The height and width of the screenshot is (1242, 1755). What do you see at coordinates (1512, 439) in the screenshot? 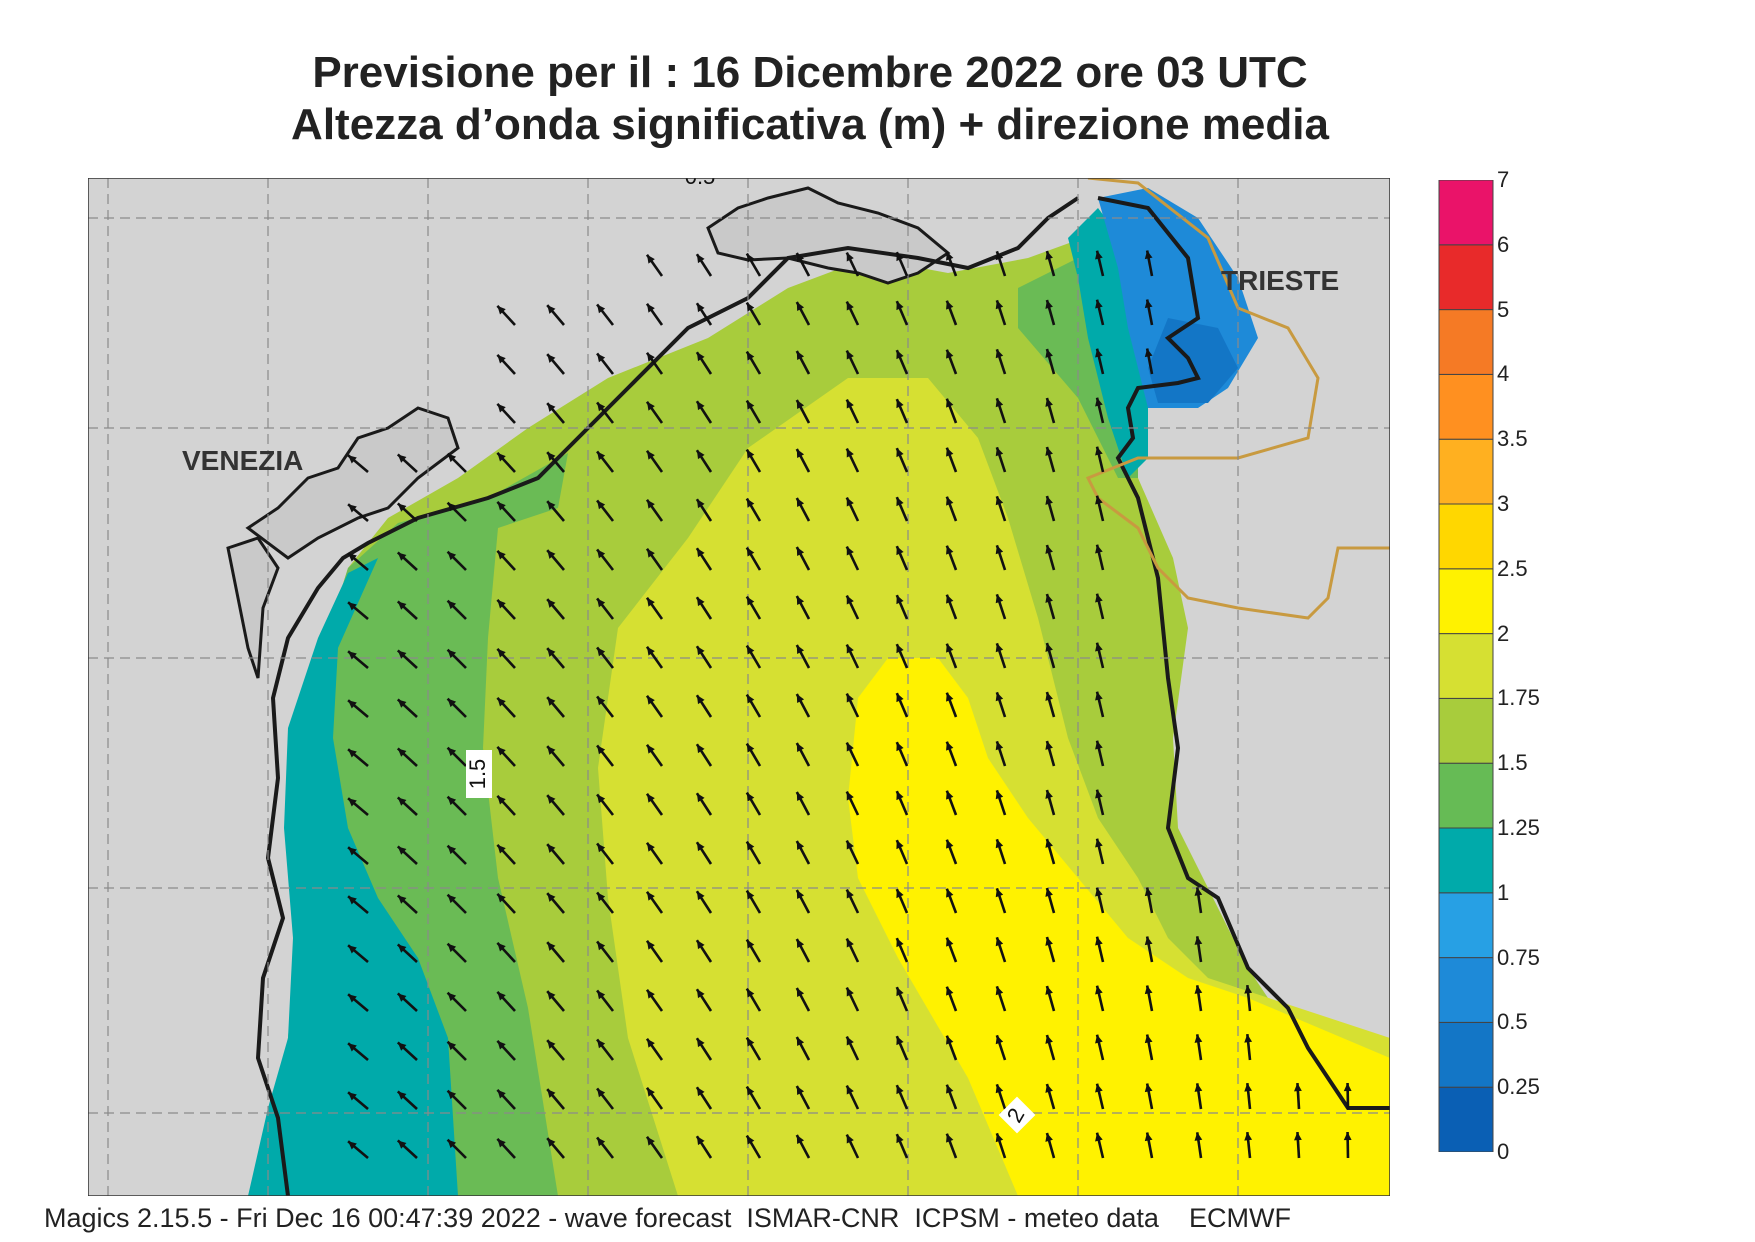
I see `legend-tick-label: 3.5` at bounding box center [1512, 439].